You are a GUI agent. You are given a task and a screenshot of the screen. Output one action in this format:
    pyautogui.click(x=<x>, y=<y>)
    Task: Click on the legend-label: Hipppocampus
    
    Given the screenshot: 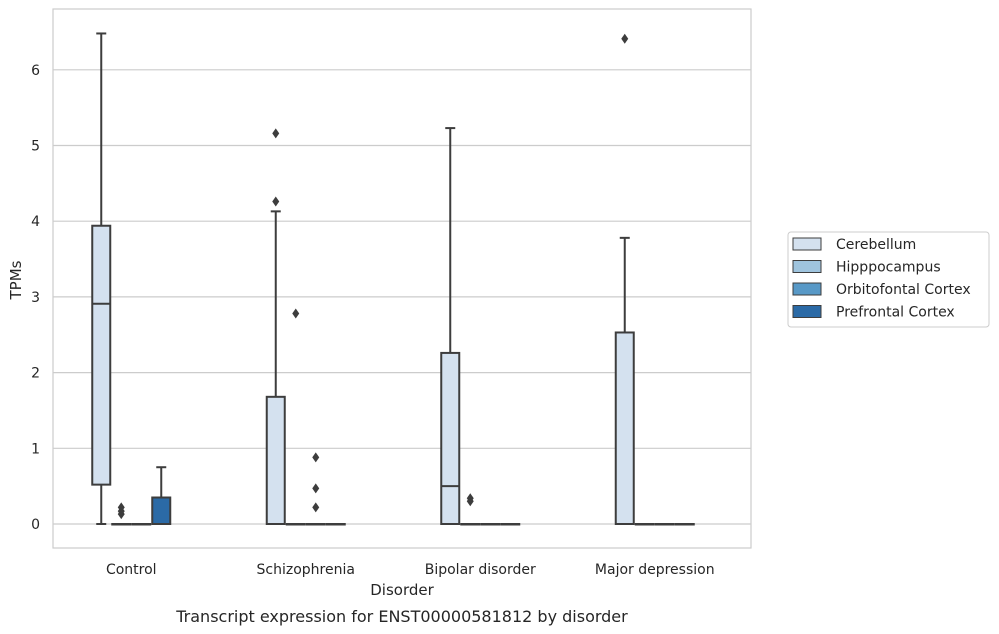 What is the action you would take?
    pyautogui.click(x=888, y=268)
    